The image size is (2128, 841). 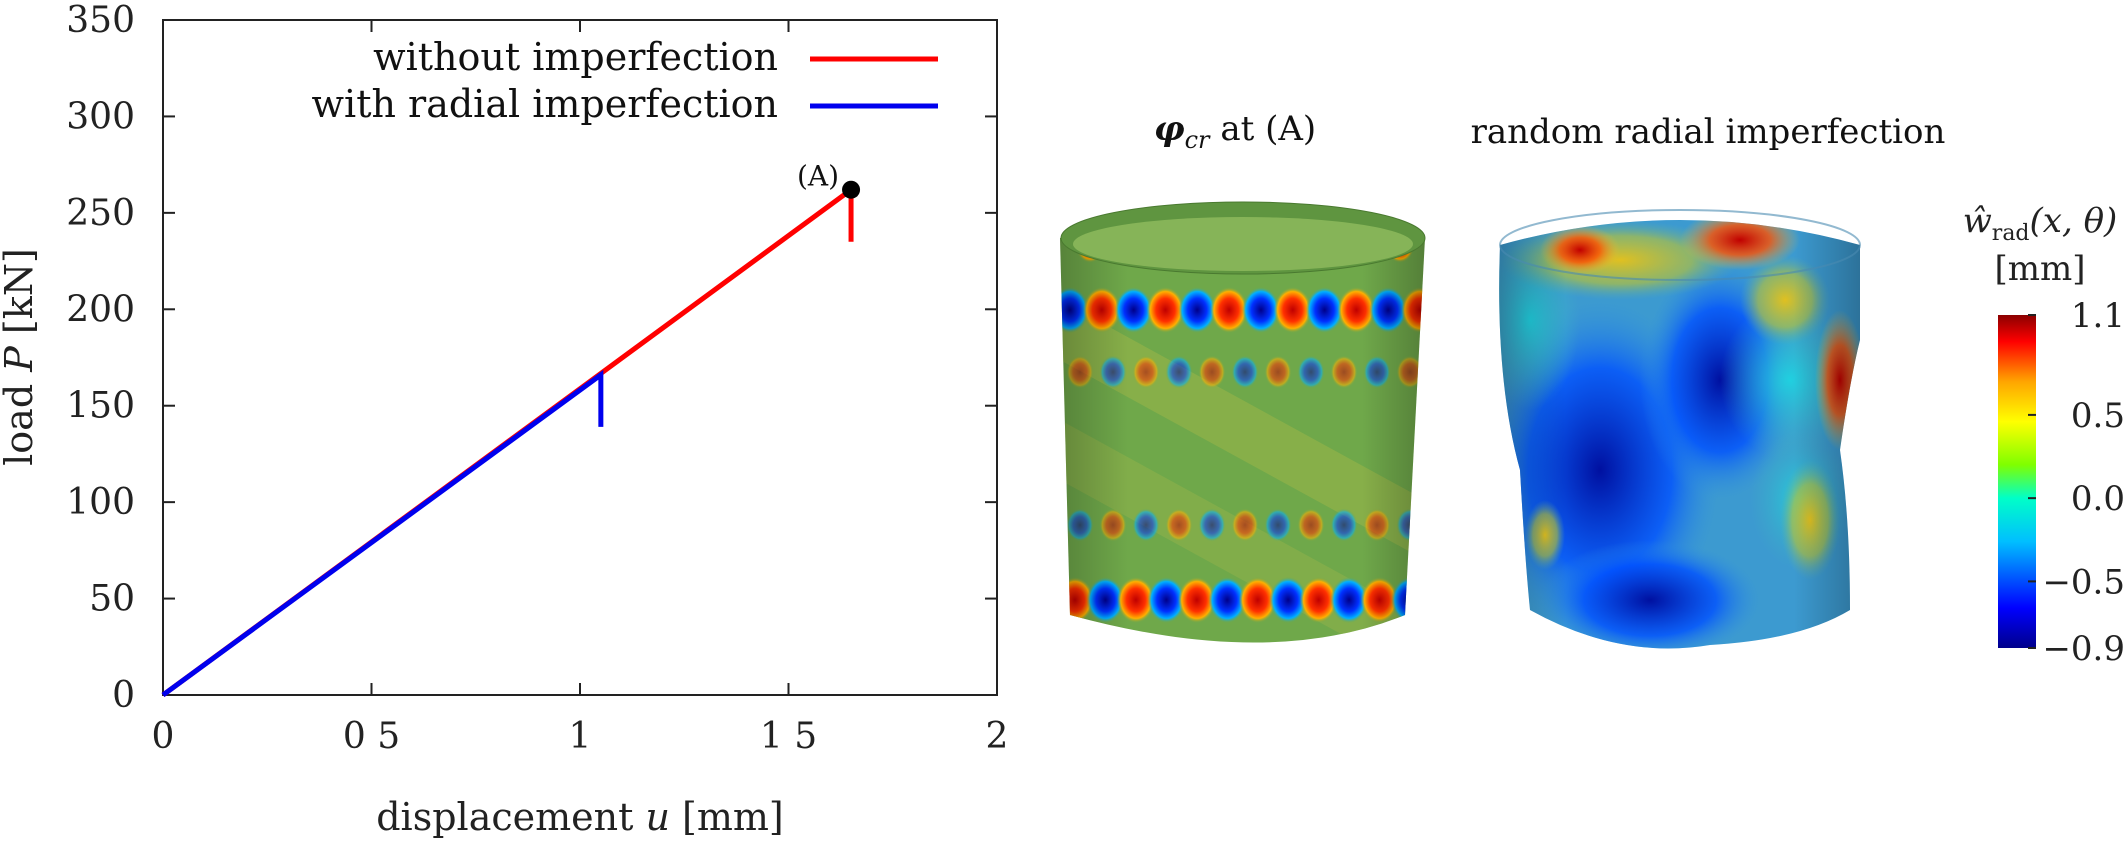 I want to click on buckling-mode-cylinder, so click(x=1243, y=422).